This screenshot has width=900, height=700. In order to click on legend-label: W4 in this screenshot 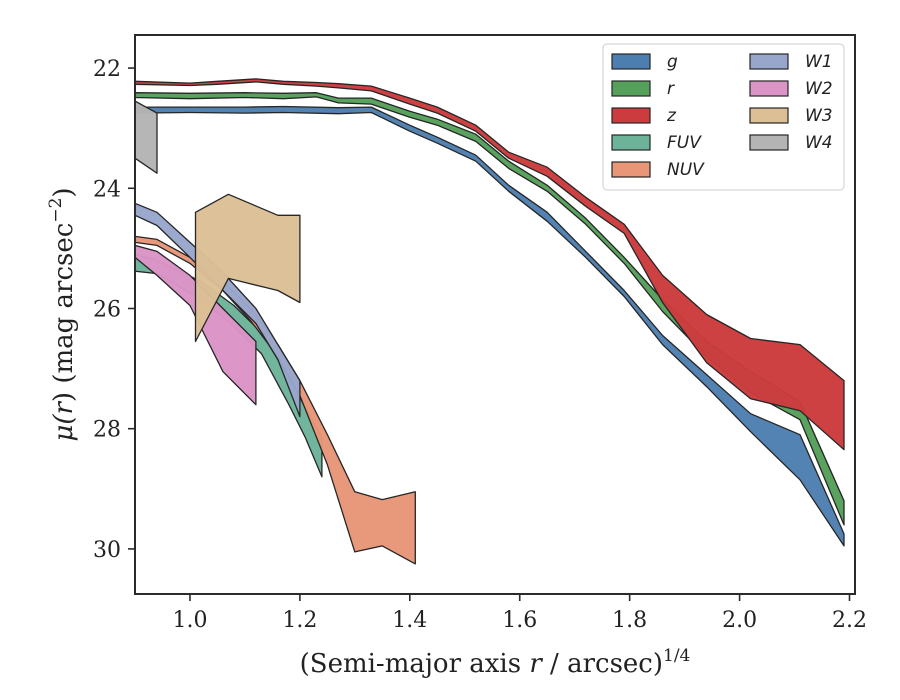, I will do `click(819, 143)`.